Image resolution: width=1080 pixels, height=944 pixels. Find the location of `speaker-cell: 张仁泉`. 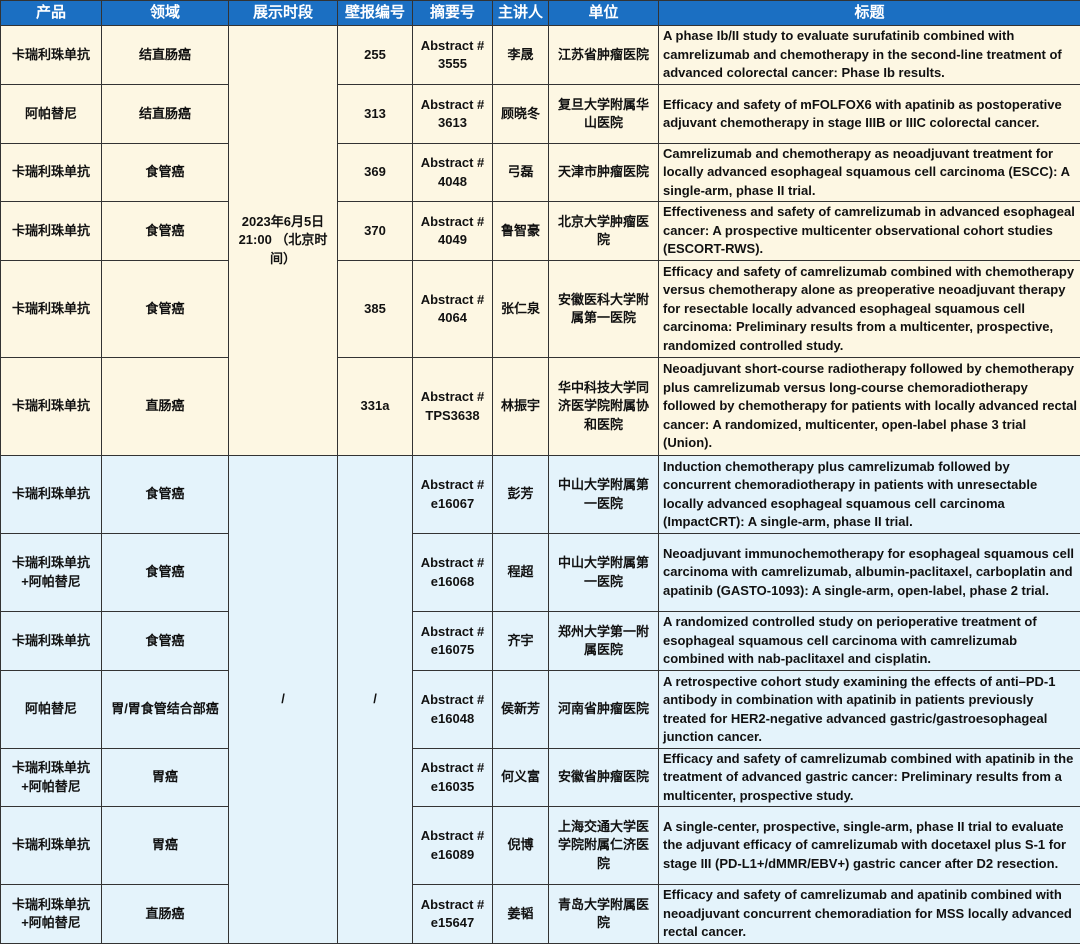

speaker-cell: 张仁泉 is located at coordinates (520, 309).